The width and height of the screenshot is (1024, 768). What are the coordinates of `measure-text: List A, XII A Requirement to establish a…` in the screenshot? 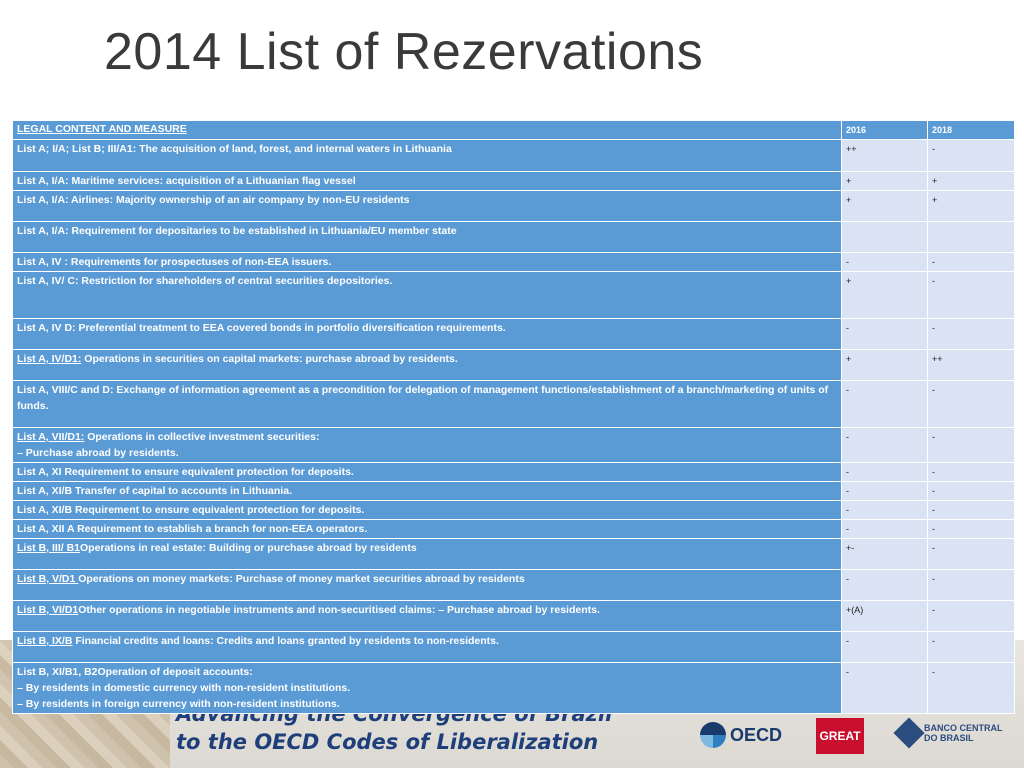 It's located at (192, 529).